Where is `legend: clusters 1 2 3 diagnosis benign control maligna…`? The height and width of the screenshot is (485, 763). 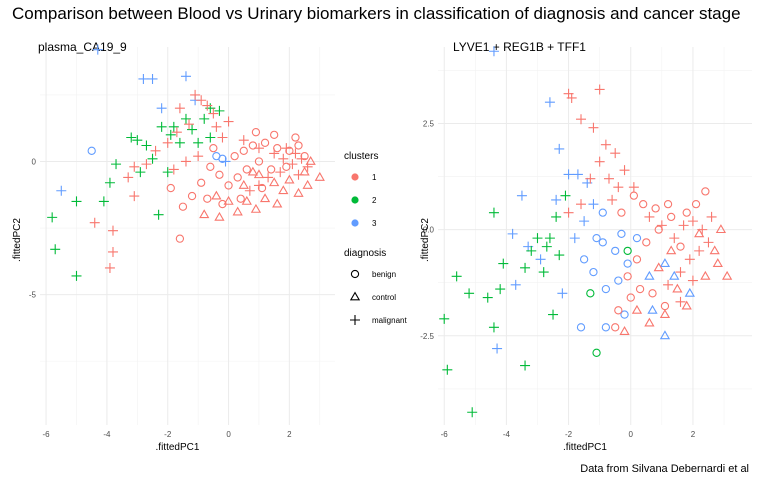
legend: clusters 1 2 3 diagnosis benign control maligna… is located at coordinates (375, 238).